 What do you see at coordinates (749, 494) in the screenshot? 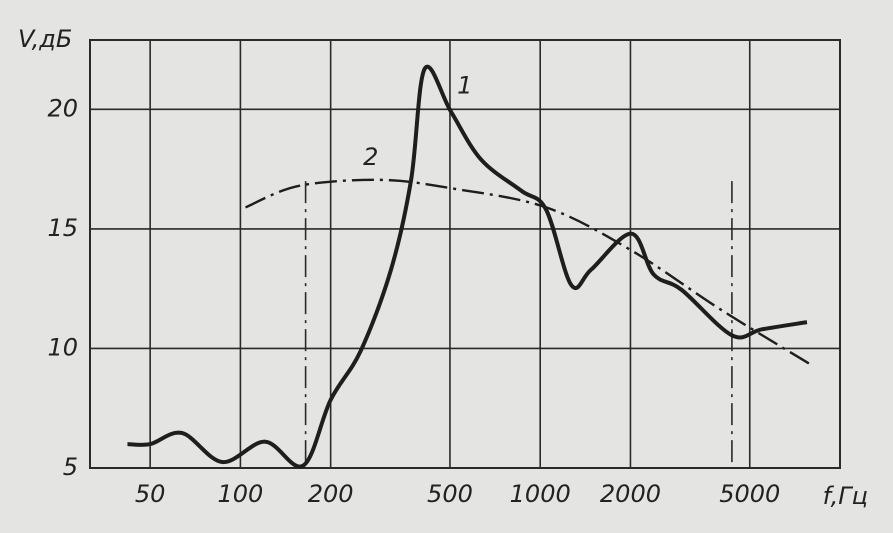
I see `x-tick-label: 5000` at bounding box center [749, 494].